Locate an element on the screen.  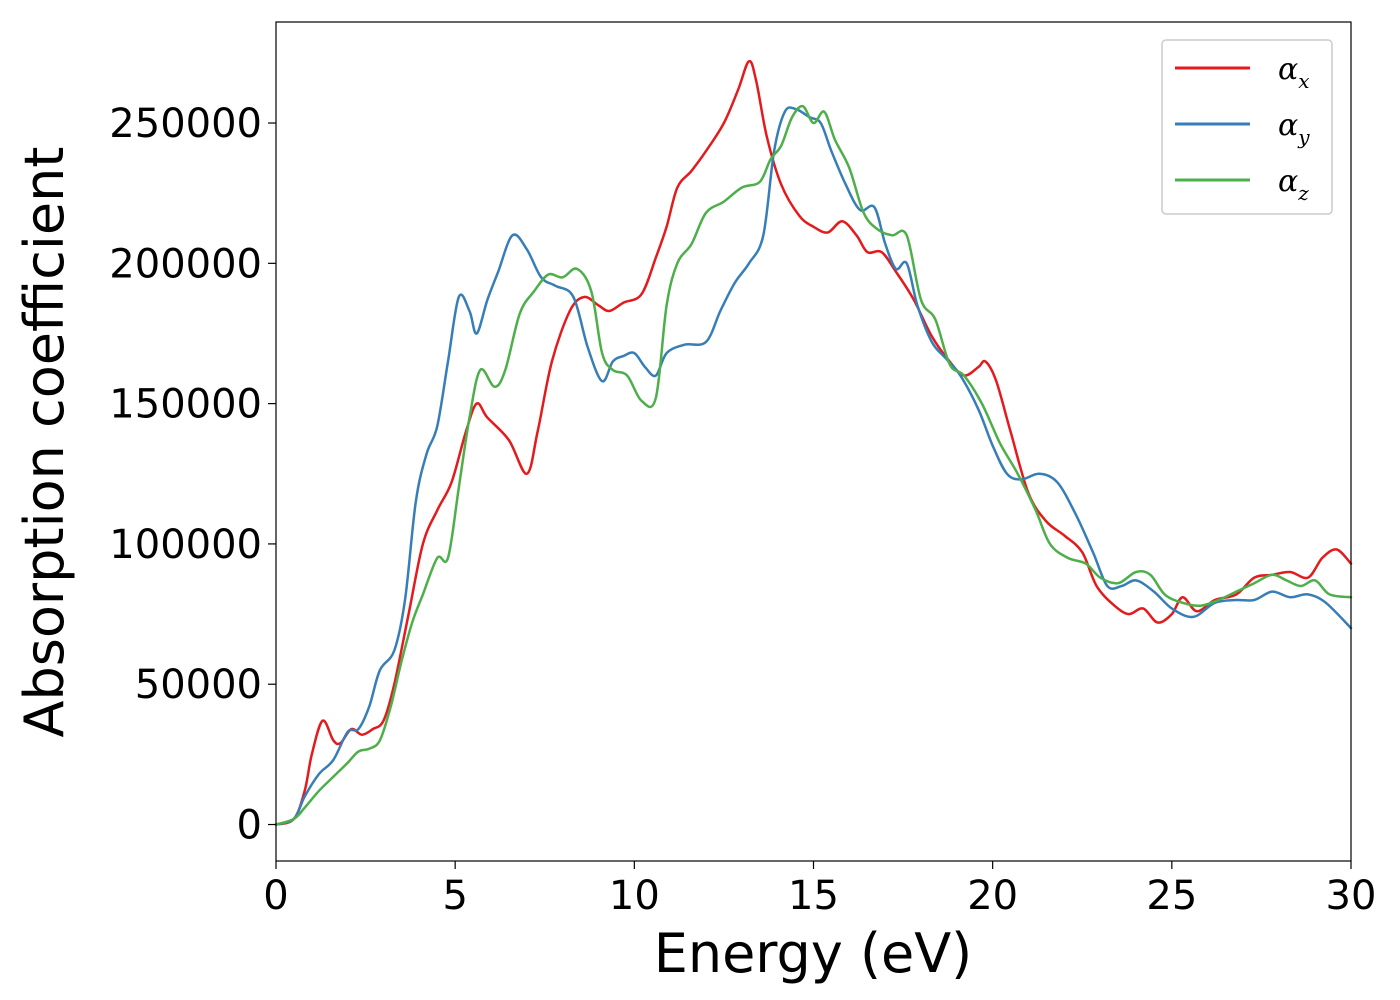
x-tick-label: 10 is located at coordinates (634, 896).